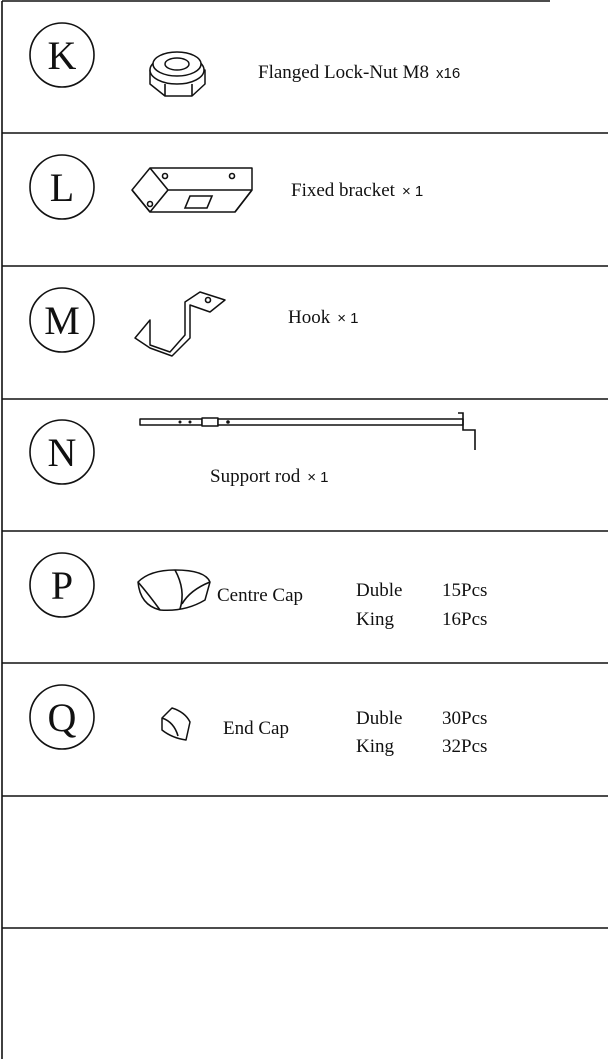 The height and width of the screenshot is (1059, 608). I want to click on part-letter: K, so click(62, 55).